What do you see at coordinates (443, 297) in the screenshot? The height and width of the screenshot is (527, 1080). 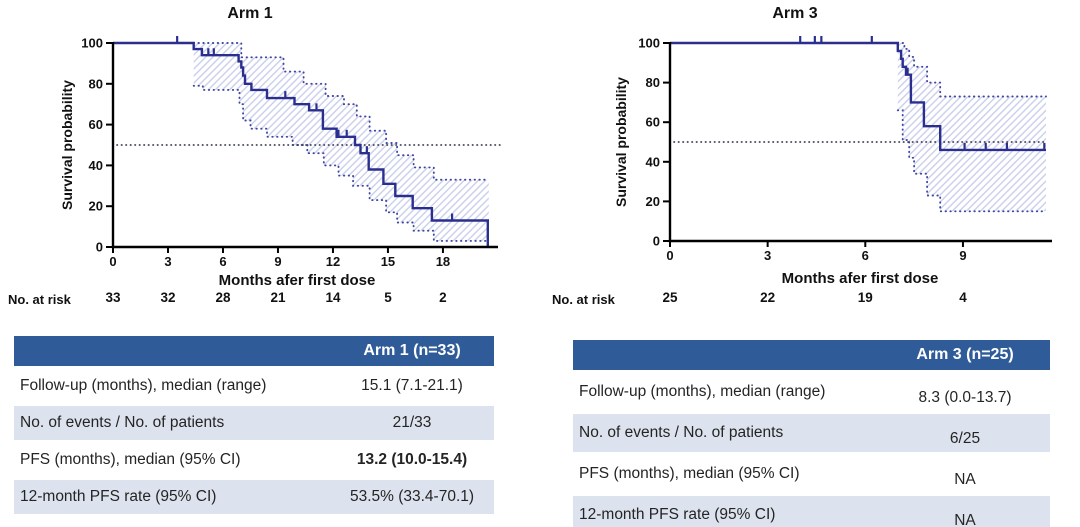 I see `svg-text: 2` at bounding box center [443, 297].